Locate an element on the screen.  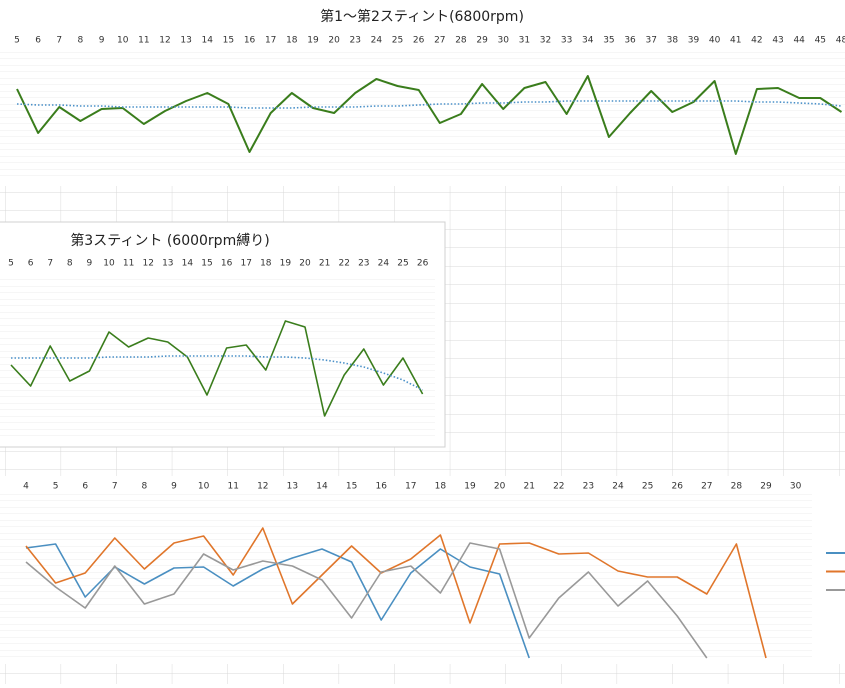
x-tick-label: 44 is located at coordinates (799, 41).